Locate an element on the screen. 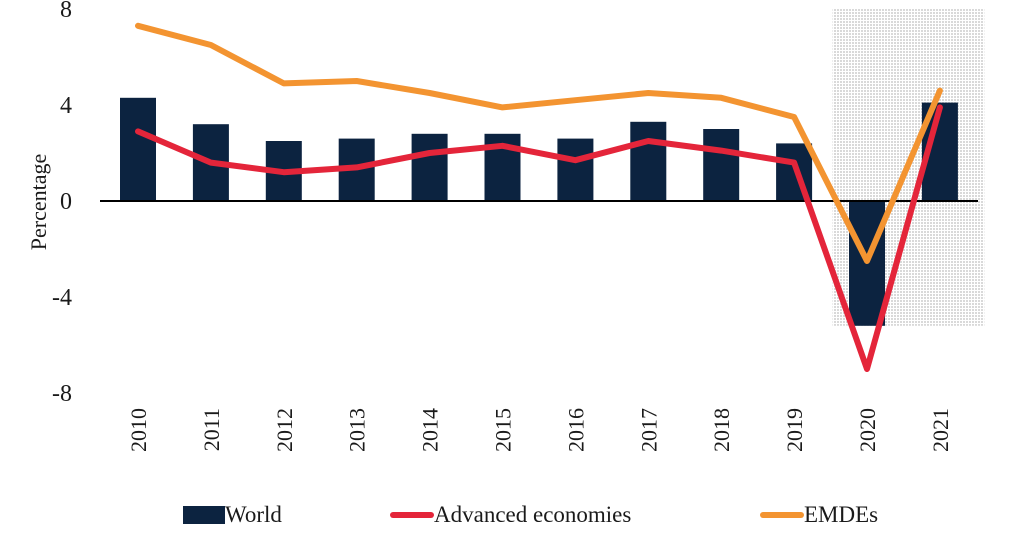  x-tick-label-2021: 2021 is located at coordinates (940, 430).